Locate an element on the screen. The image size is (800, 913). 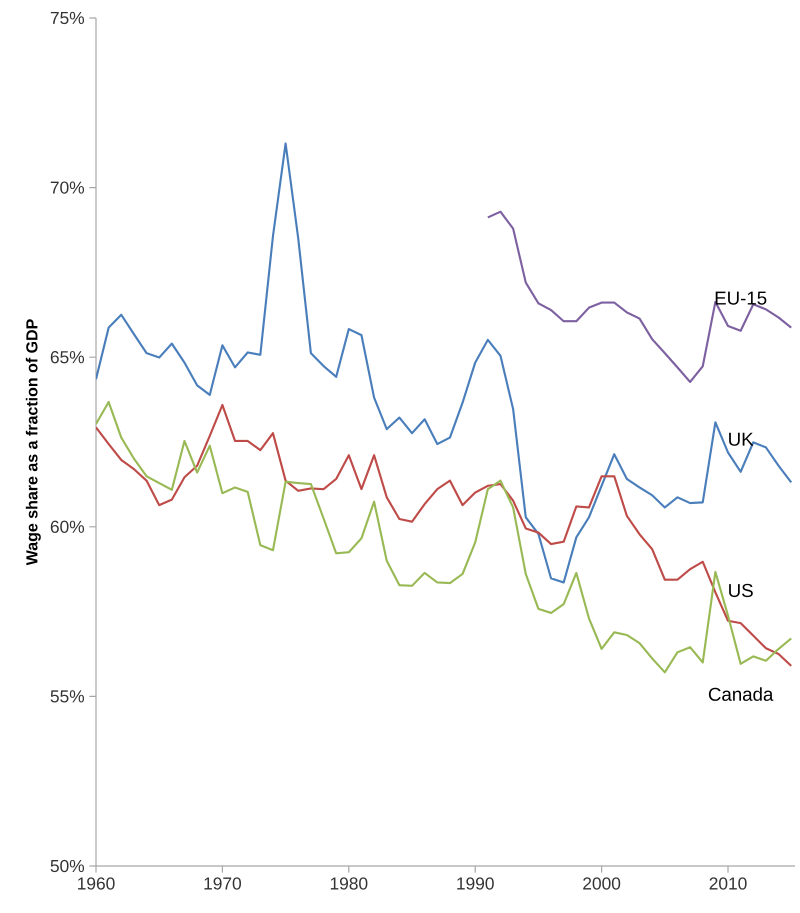
x-tick-label: 2000 is located at coordinates (601, 883).